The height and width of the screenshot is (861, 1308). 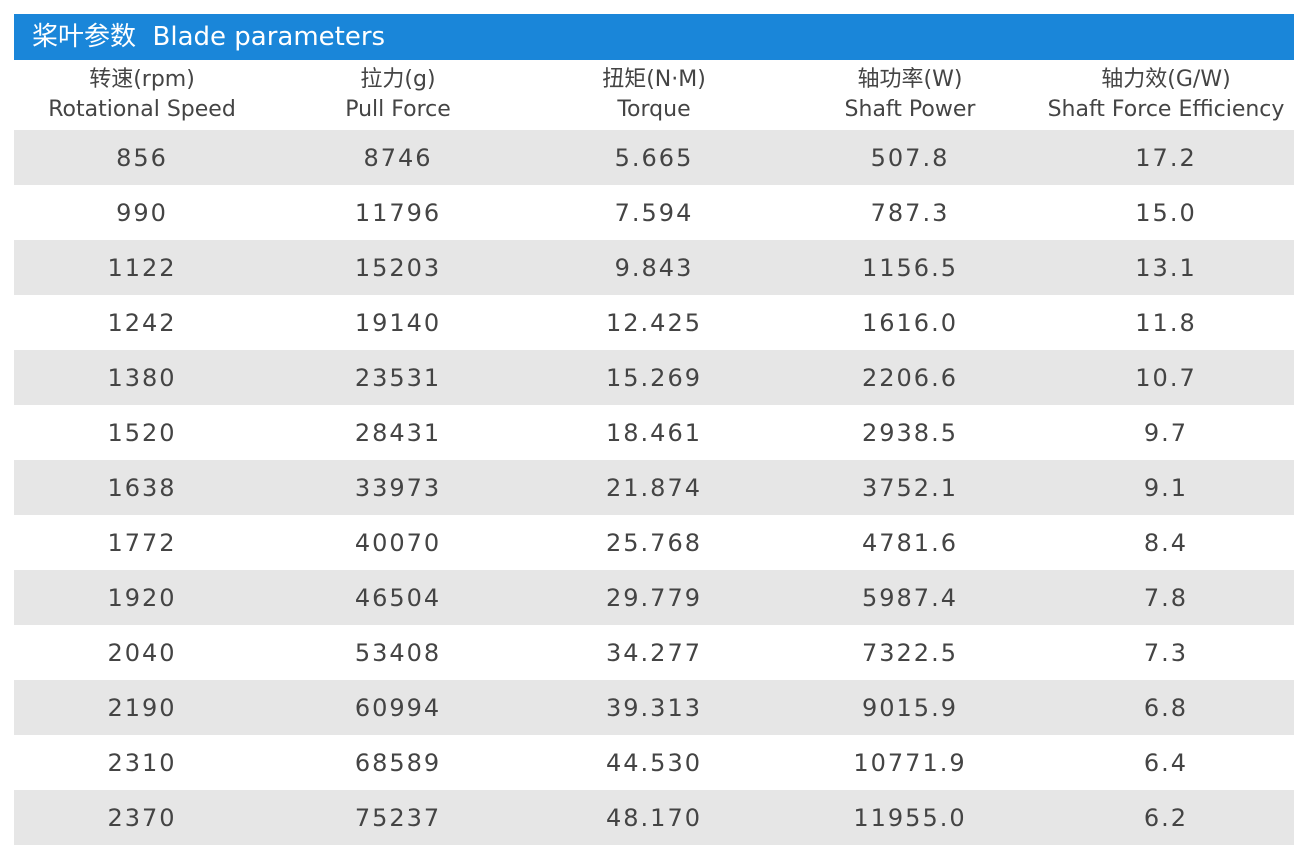 I want to click on data-row: 1772 40070 25.768 4781.6 8.4, so click(x=654, y=542).